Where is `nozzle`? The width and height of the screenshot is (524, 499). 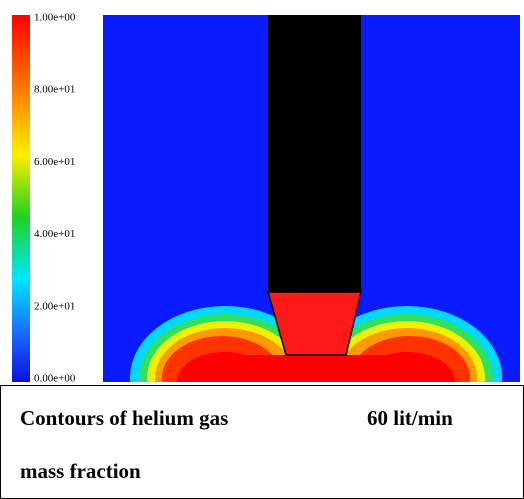
nozzle is located at coordinates (314, 153).